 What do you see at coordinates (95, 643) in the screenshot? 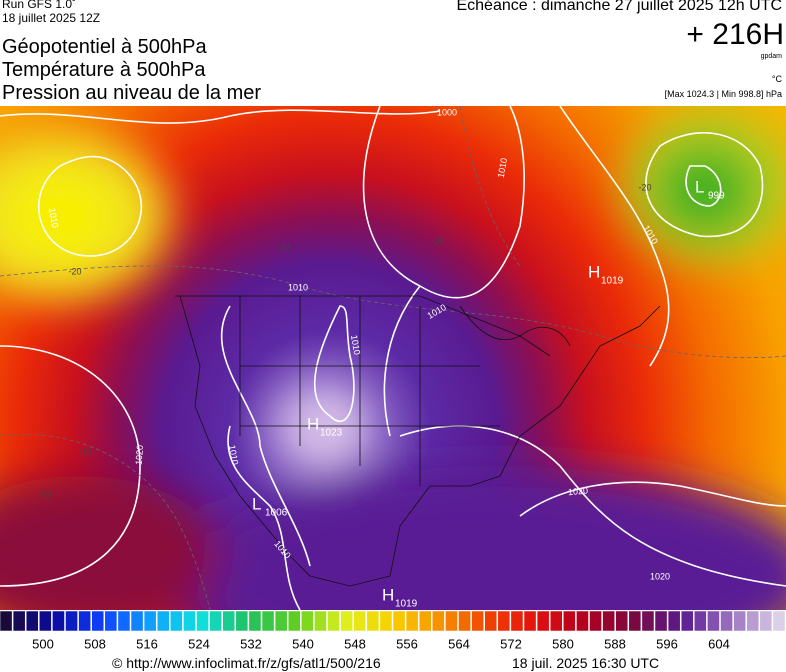
I see `colorbar-tick-label: 508` at bounding box center [95, 643].